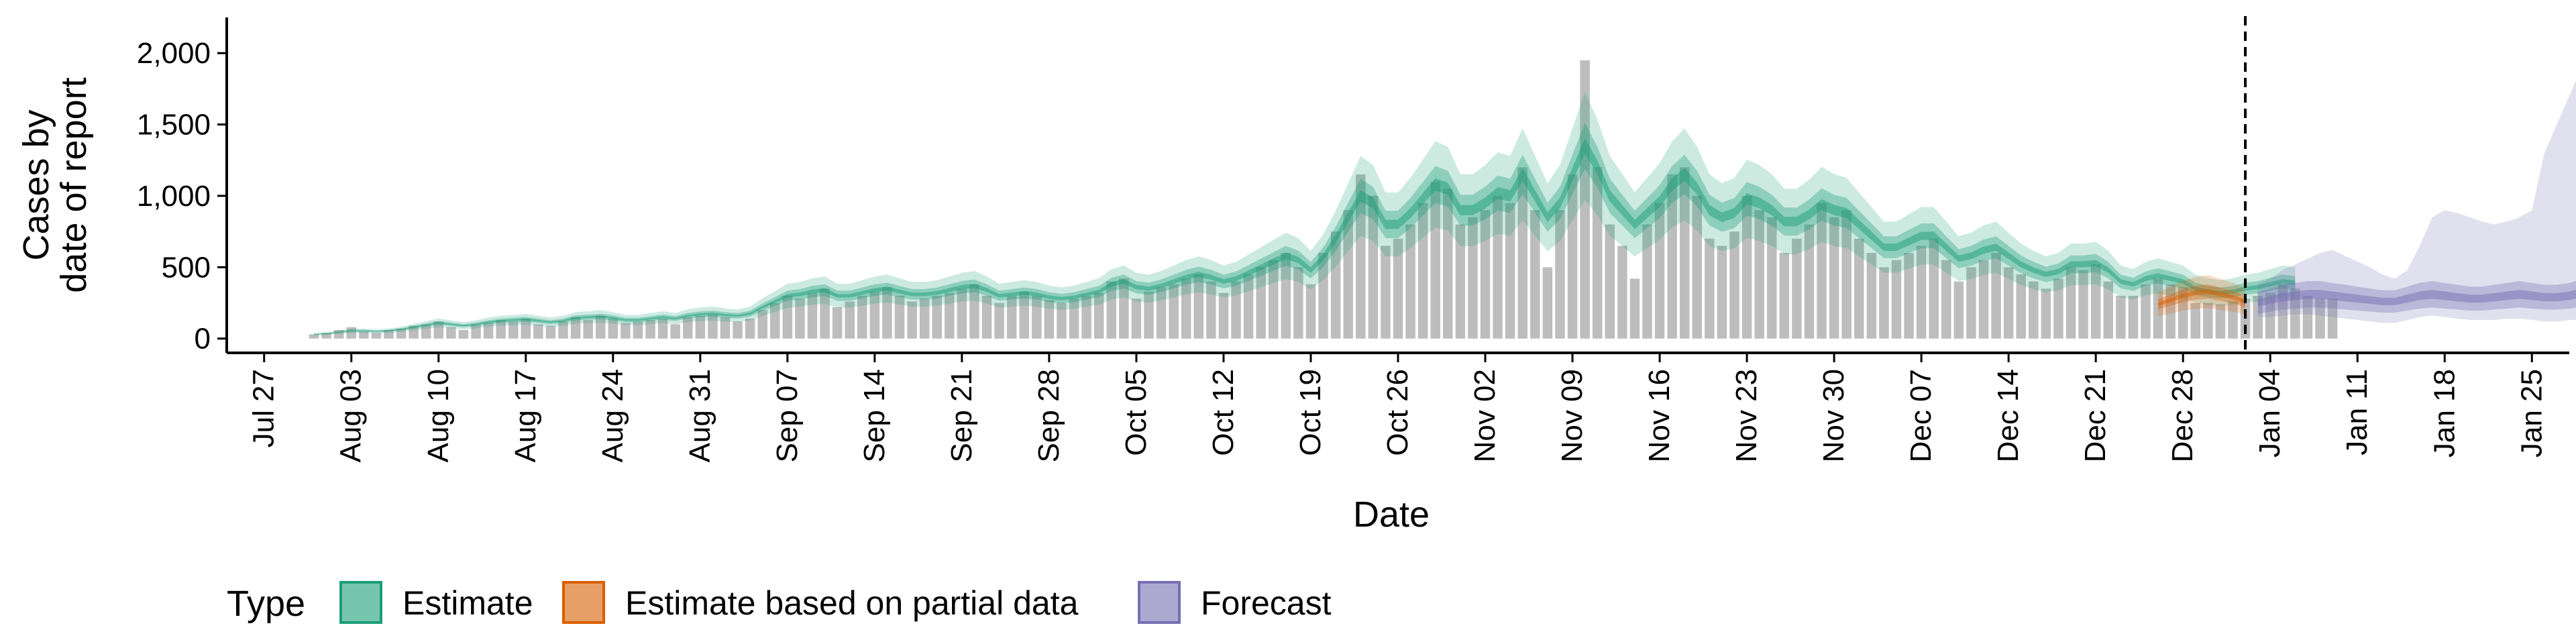 This screenshot has height=644, width=2576. Describe the element at coordinates (351, 415) in the screenshot. I see `x-tick-label: Aug 03` at that location.